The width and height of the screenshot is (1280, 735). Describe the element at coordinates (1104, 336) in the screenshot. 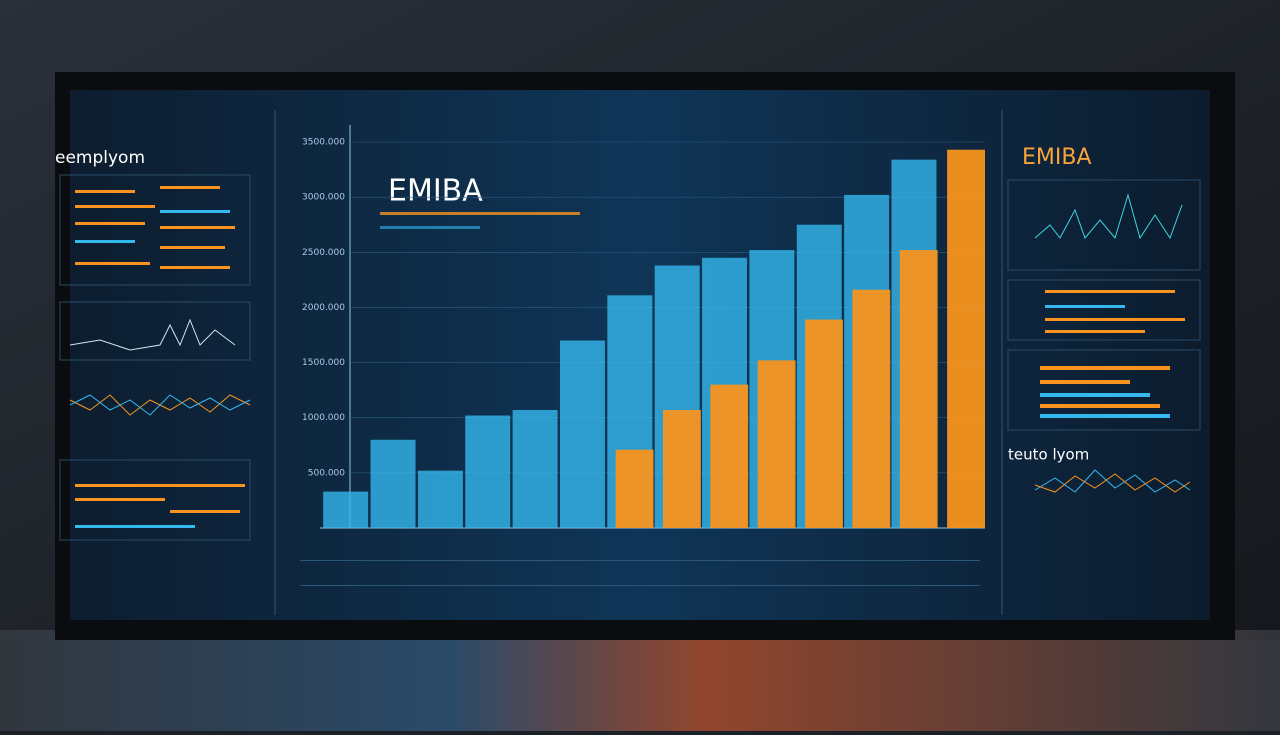

I see `right-panel` at that location.